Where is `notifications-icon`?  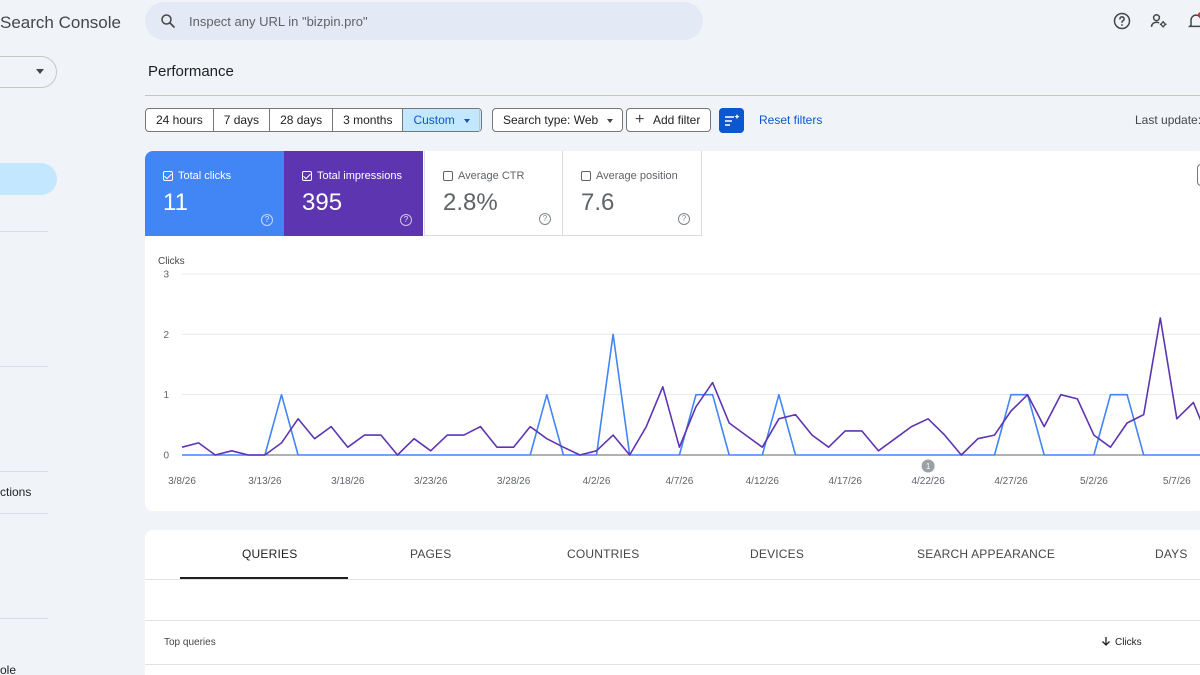 notifications-icon is located at coordinates (1193, 21).